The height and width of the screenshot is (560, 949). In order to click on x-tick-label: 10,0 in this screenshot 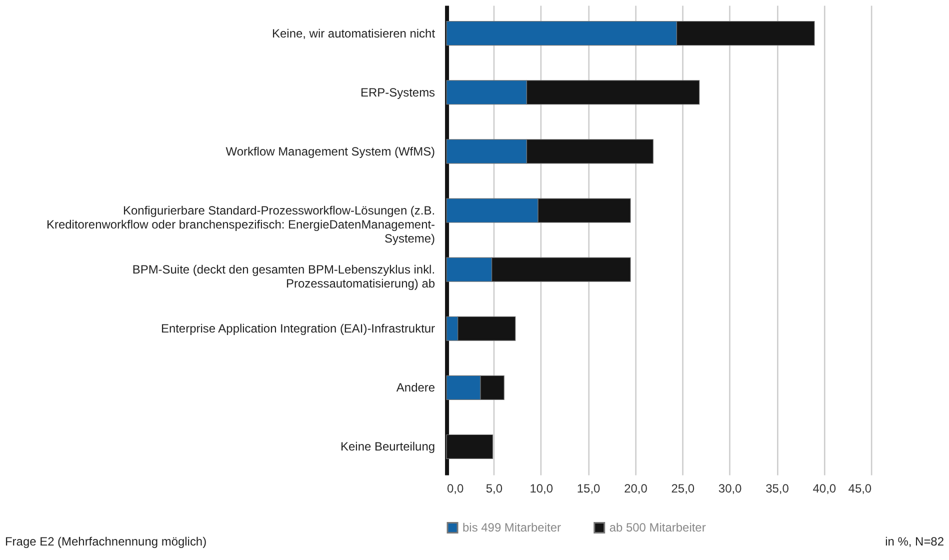, I will do `click(542, 488)`.